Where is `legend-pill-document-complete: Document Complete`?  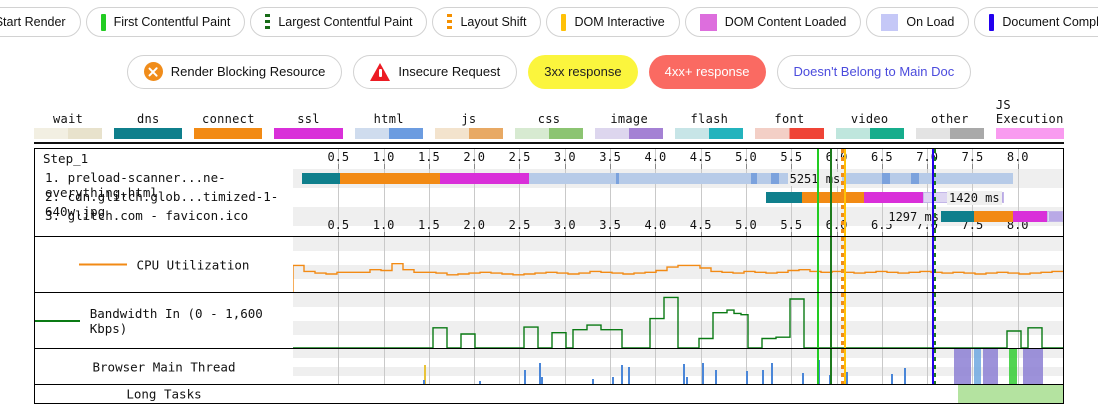 legend-pill-document-complete: Document Complete is located at coordinates (1036, 22).